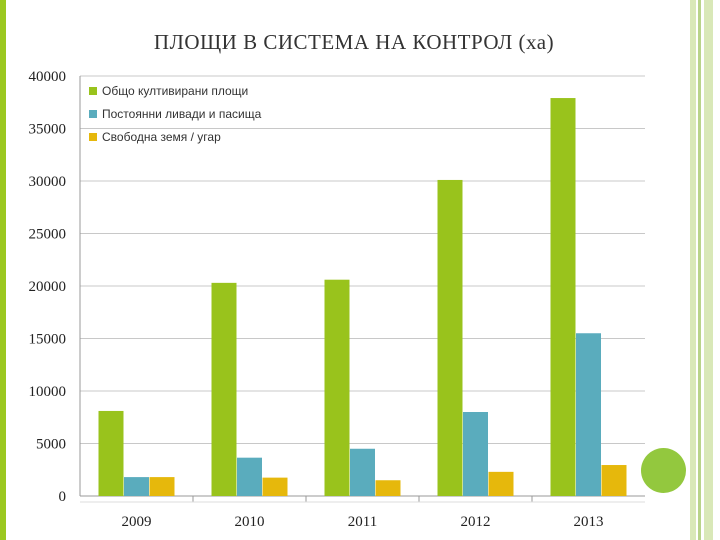 Image resolution: width=720 pixels, height=540 pixels. What do you see at coordinates (589, 522) in the screenshot?
I see `x-tick-label: 2013` at bounding box center [589, 522].